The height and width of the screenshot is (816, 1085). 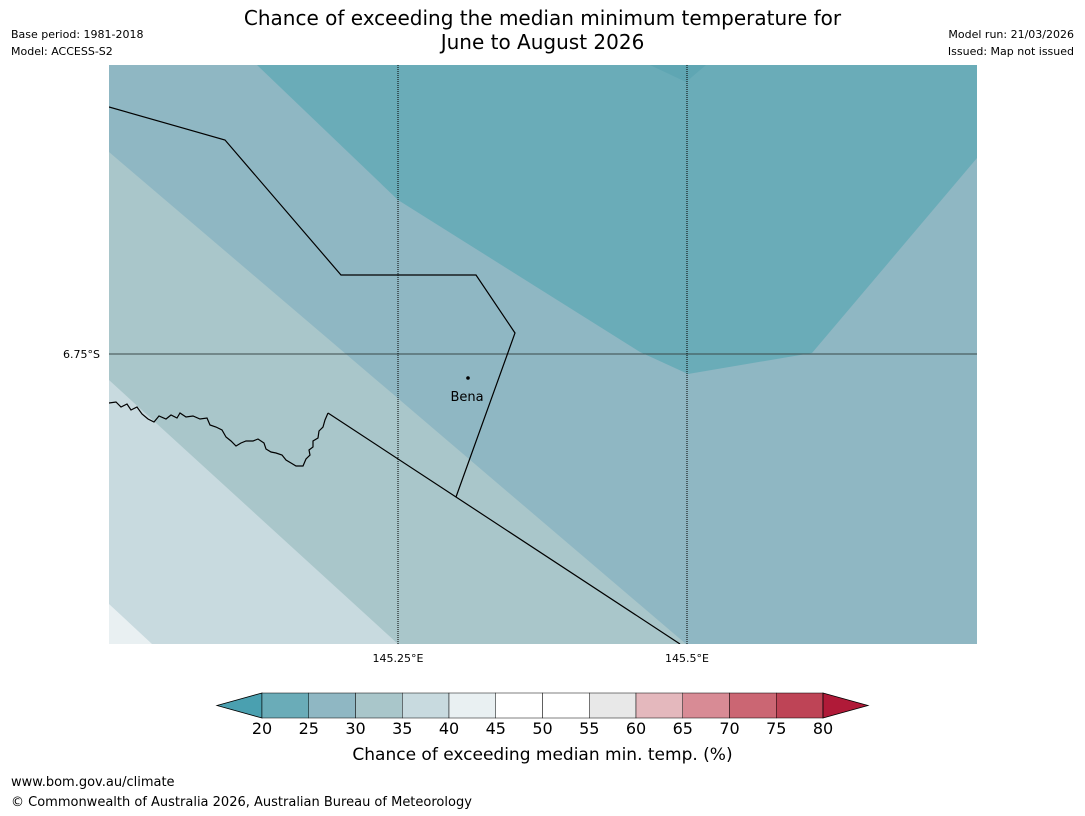 What do you see at coordinates (823, 728) in the screenshot?
I see `colorbar-tick-label: 80` at bounding box center [823, 728].